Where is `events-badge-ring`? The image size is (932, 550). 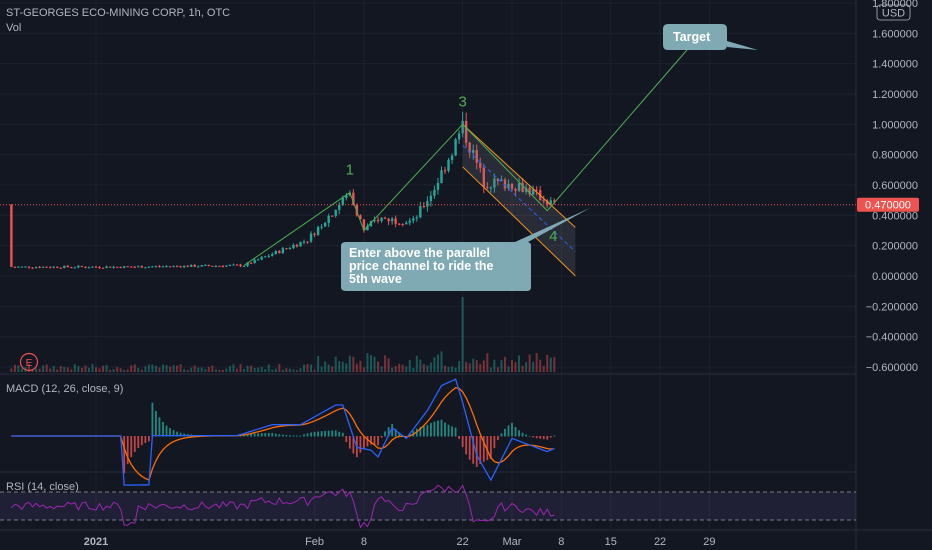
events-badge-ring is located at coordinates (29, 362).